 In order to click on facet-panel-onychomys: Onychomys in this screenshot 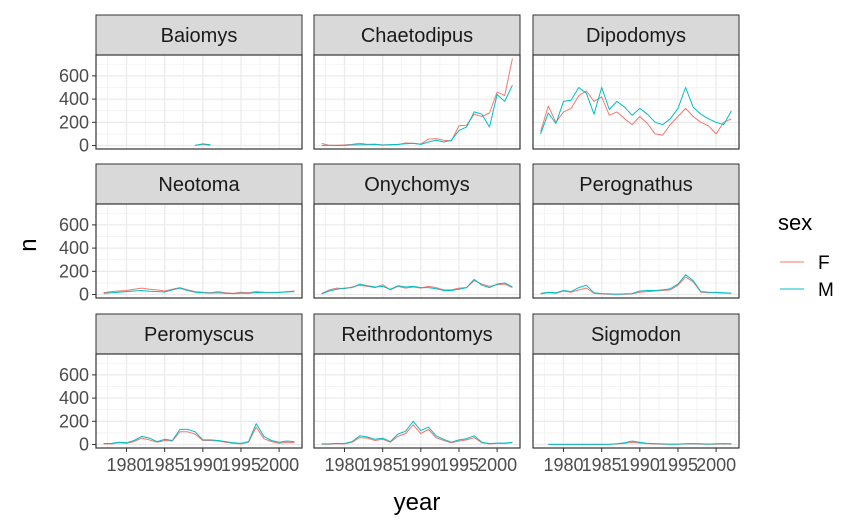, I will do `click(417, 231)`.